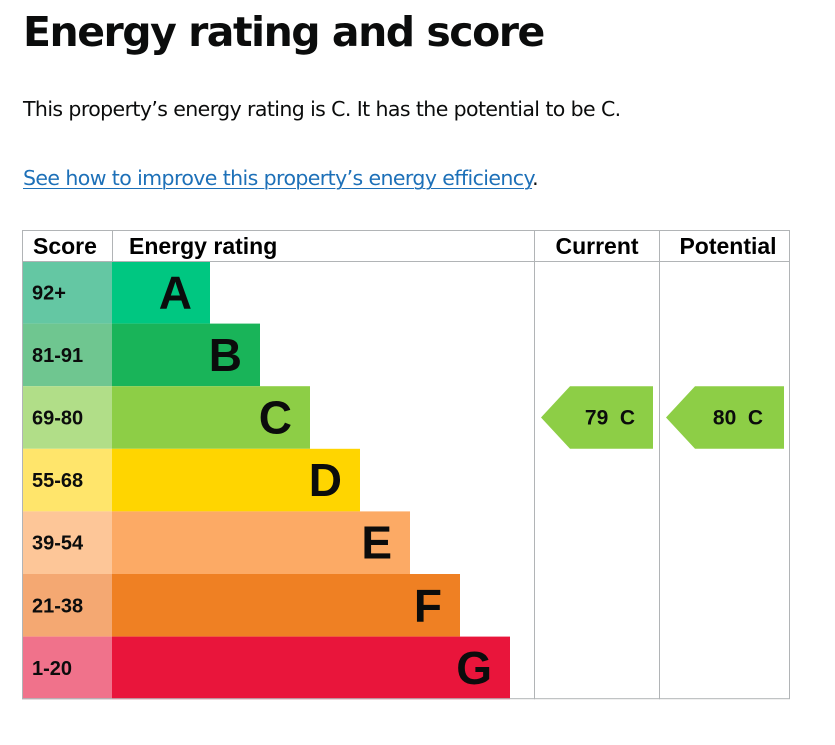 This screenshot has height=745, width=835. I want to click on score-label-d: 55-68, so click(57, 481).